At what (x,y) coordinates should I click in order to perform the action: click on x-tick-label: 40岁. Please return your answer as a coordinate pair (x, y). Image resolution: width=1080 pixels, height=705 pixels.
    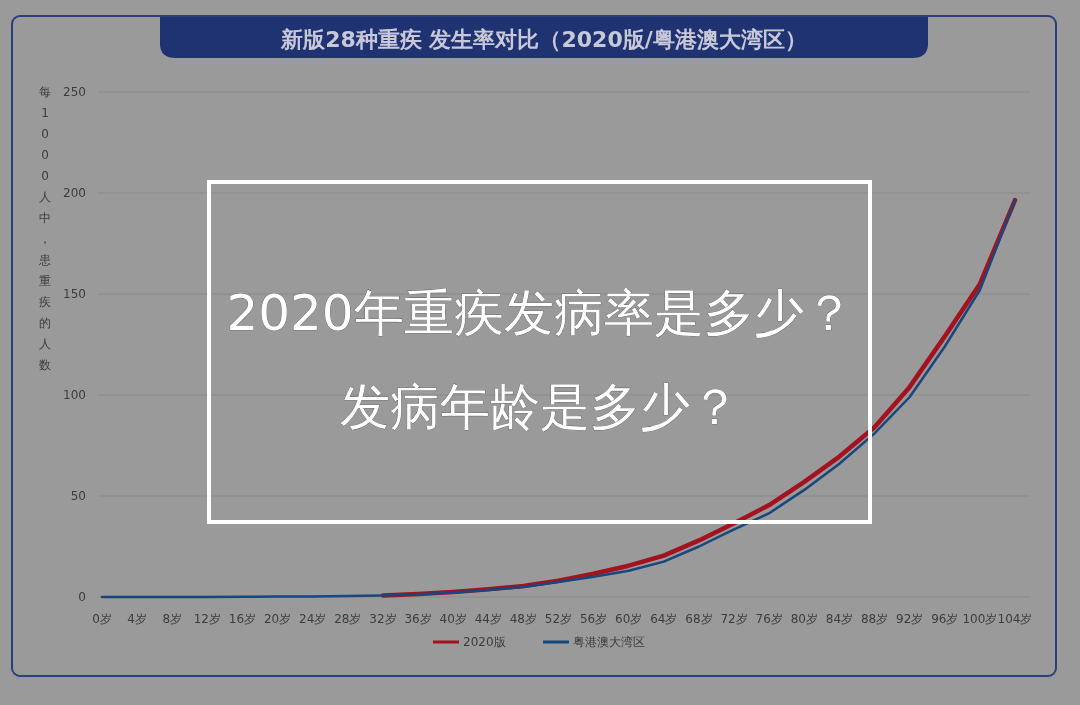
    Looking at the image, I should click on (453, 619).